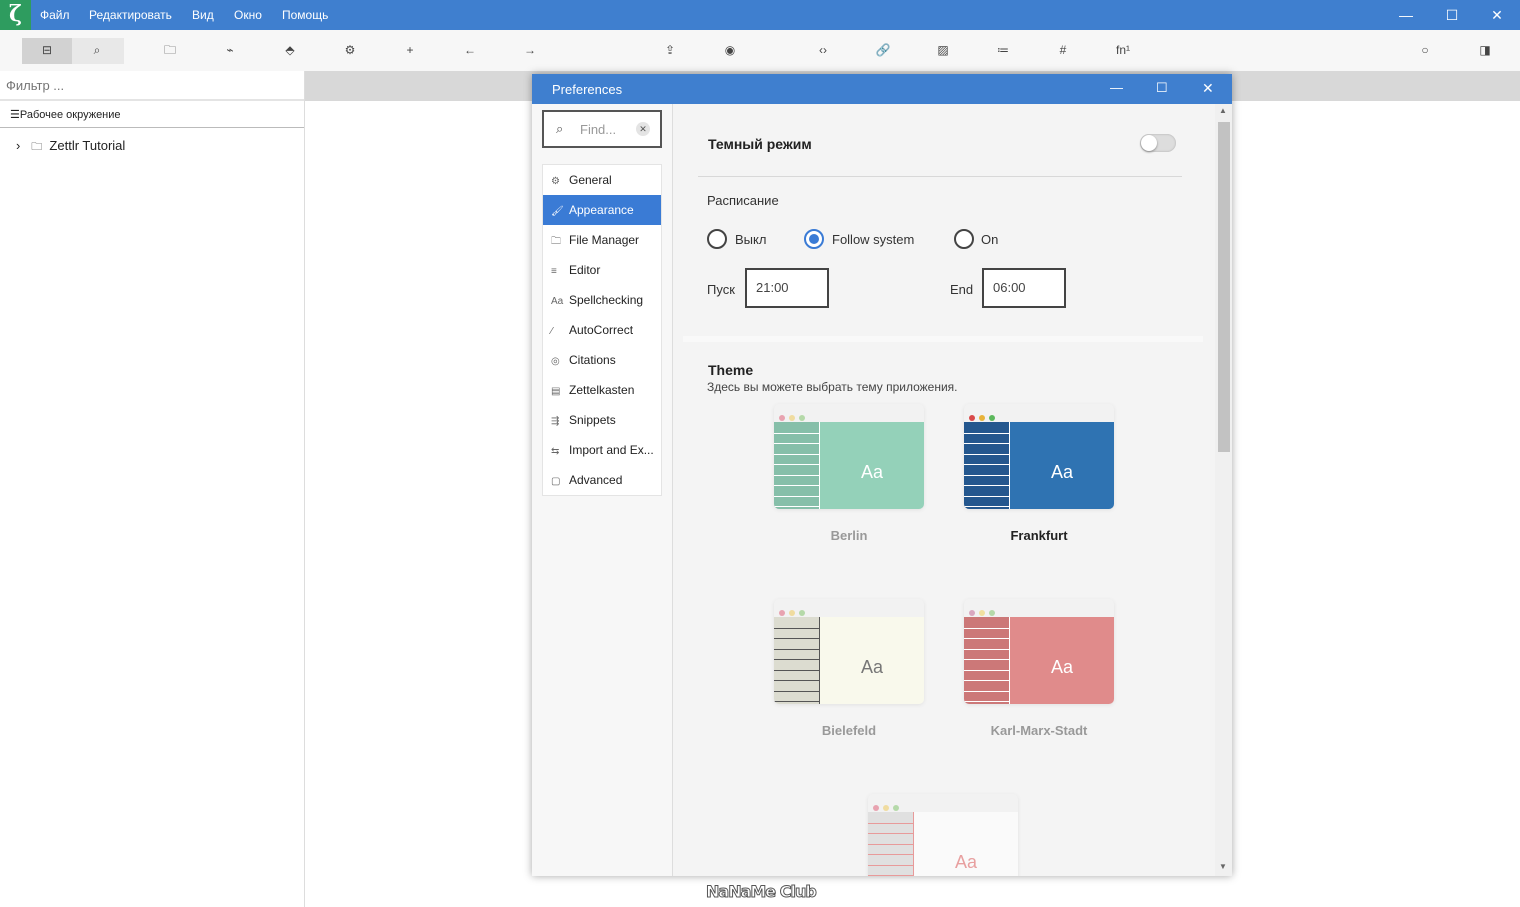  Describe the element at coordinates (1485, 50) in the screenshot. I see `sidebar-toggle-icon: ◨` at that location.